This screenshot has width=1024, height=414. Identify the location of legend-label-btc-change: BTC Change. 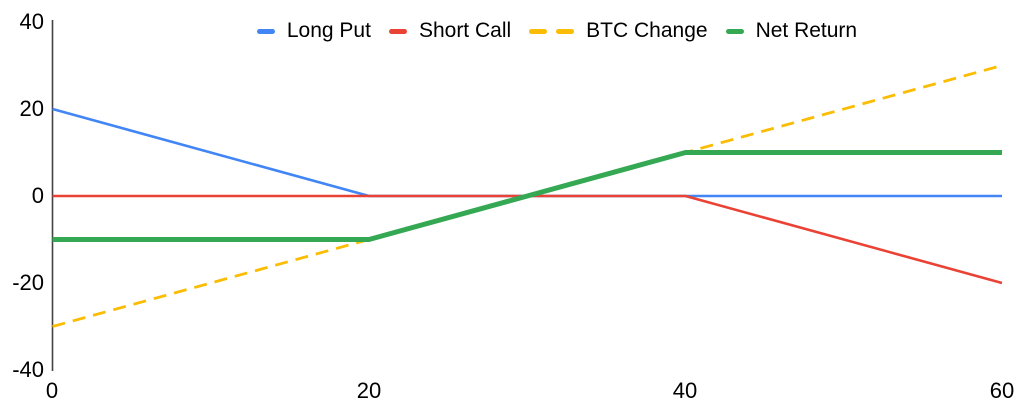
(647, 30).